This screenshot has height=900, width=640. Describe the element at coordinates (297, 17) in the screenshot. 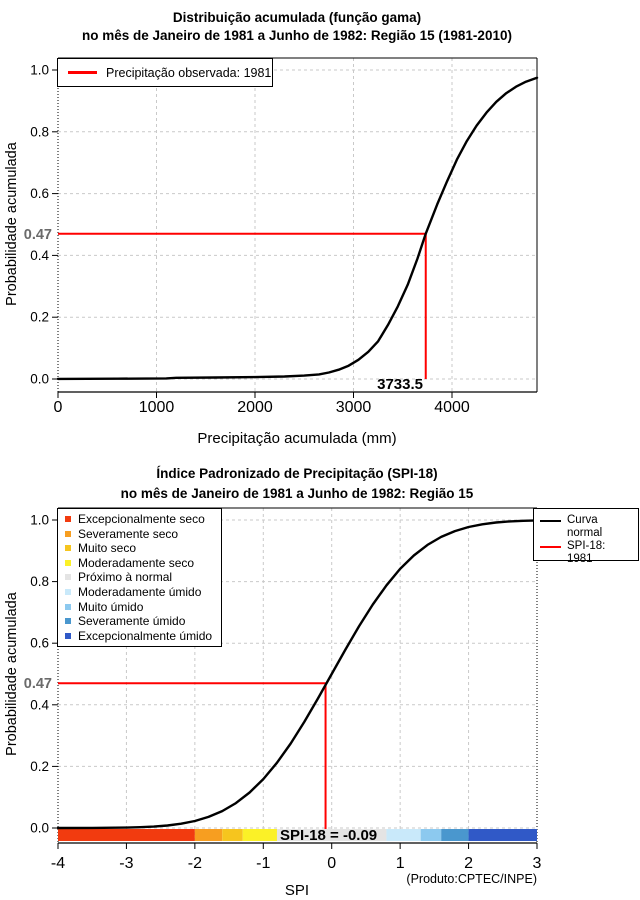

I see `chart1-title: Distribuição acumulada (função gama)` at that location.